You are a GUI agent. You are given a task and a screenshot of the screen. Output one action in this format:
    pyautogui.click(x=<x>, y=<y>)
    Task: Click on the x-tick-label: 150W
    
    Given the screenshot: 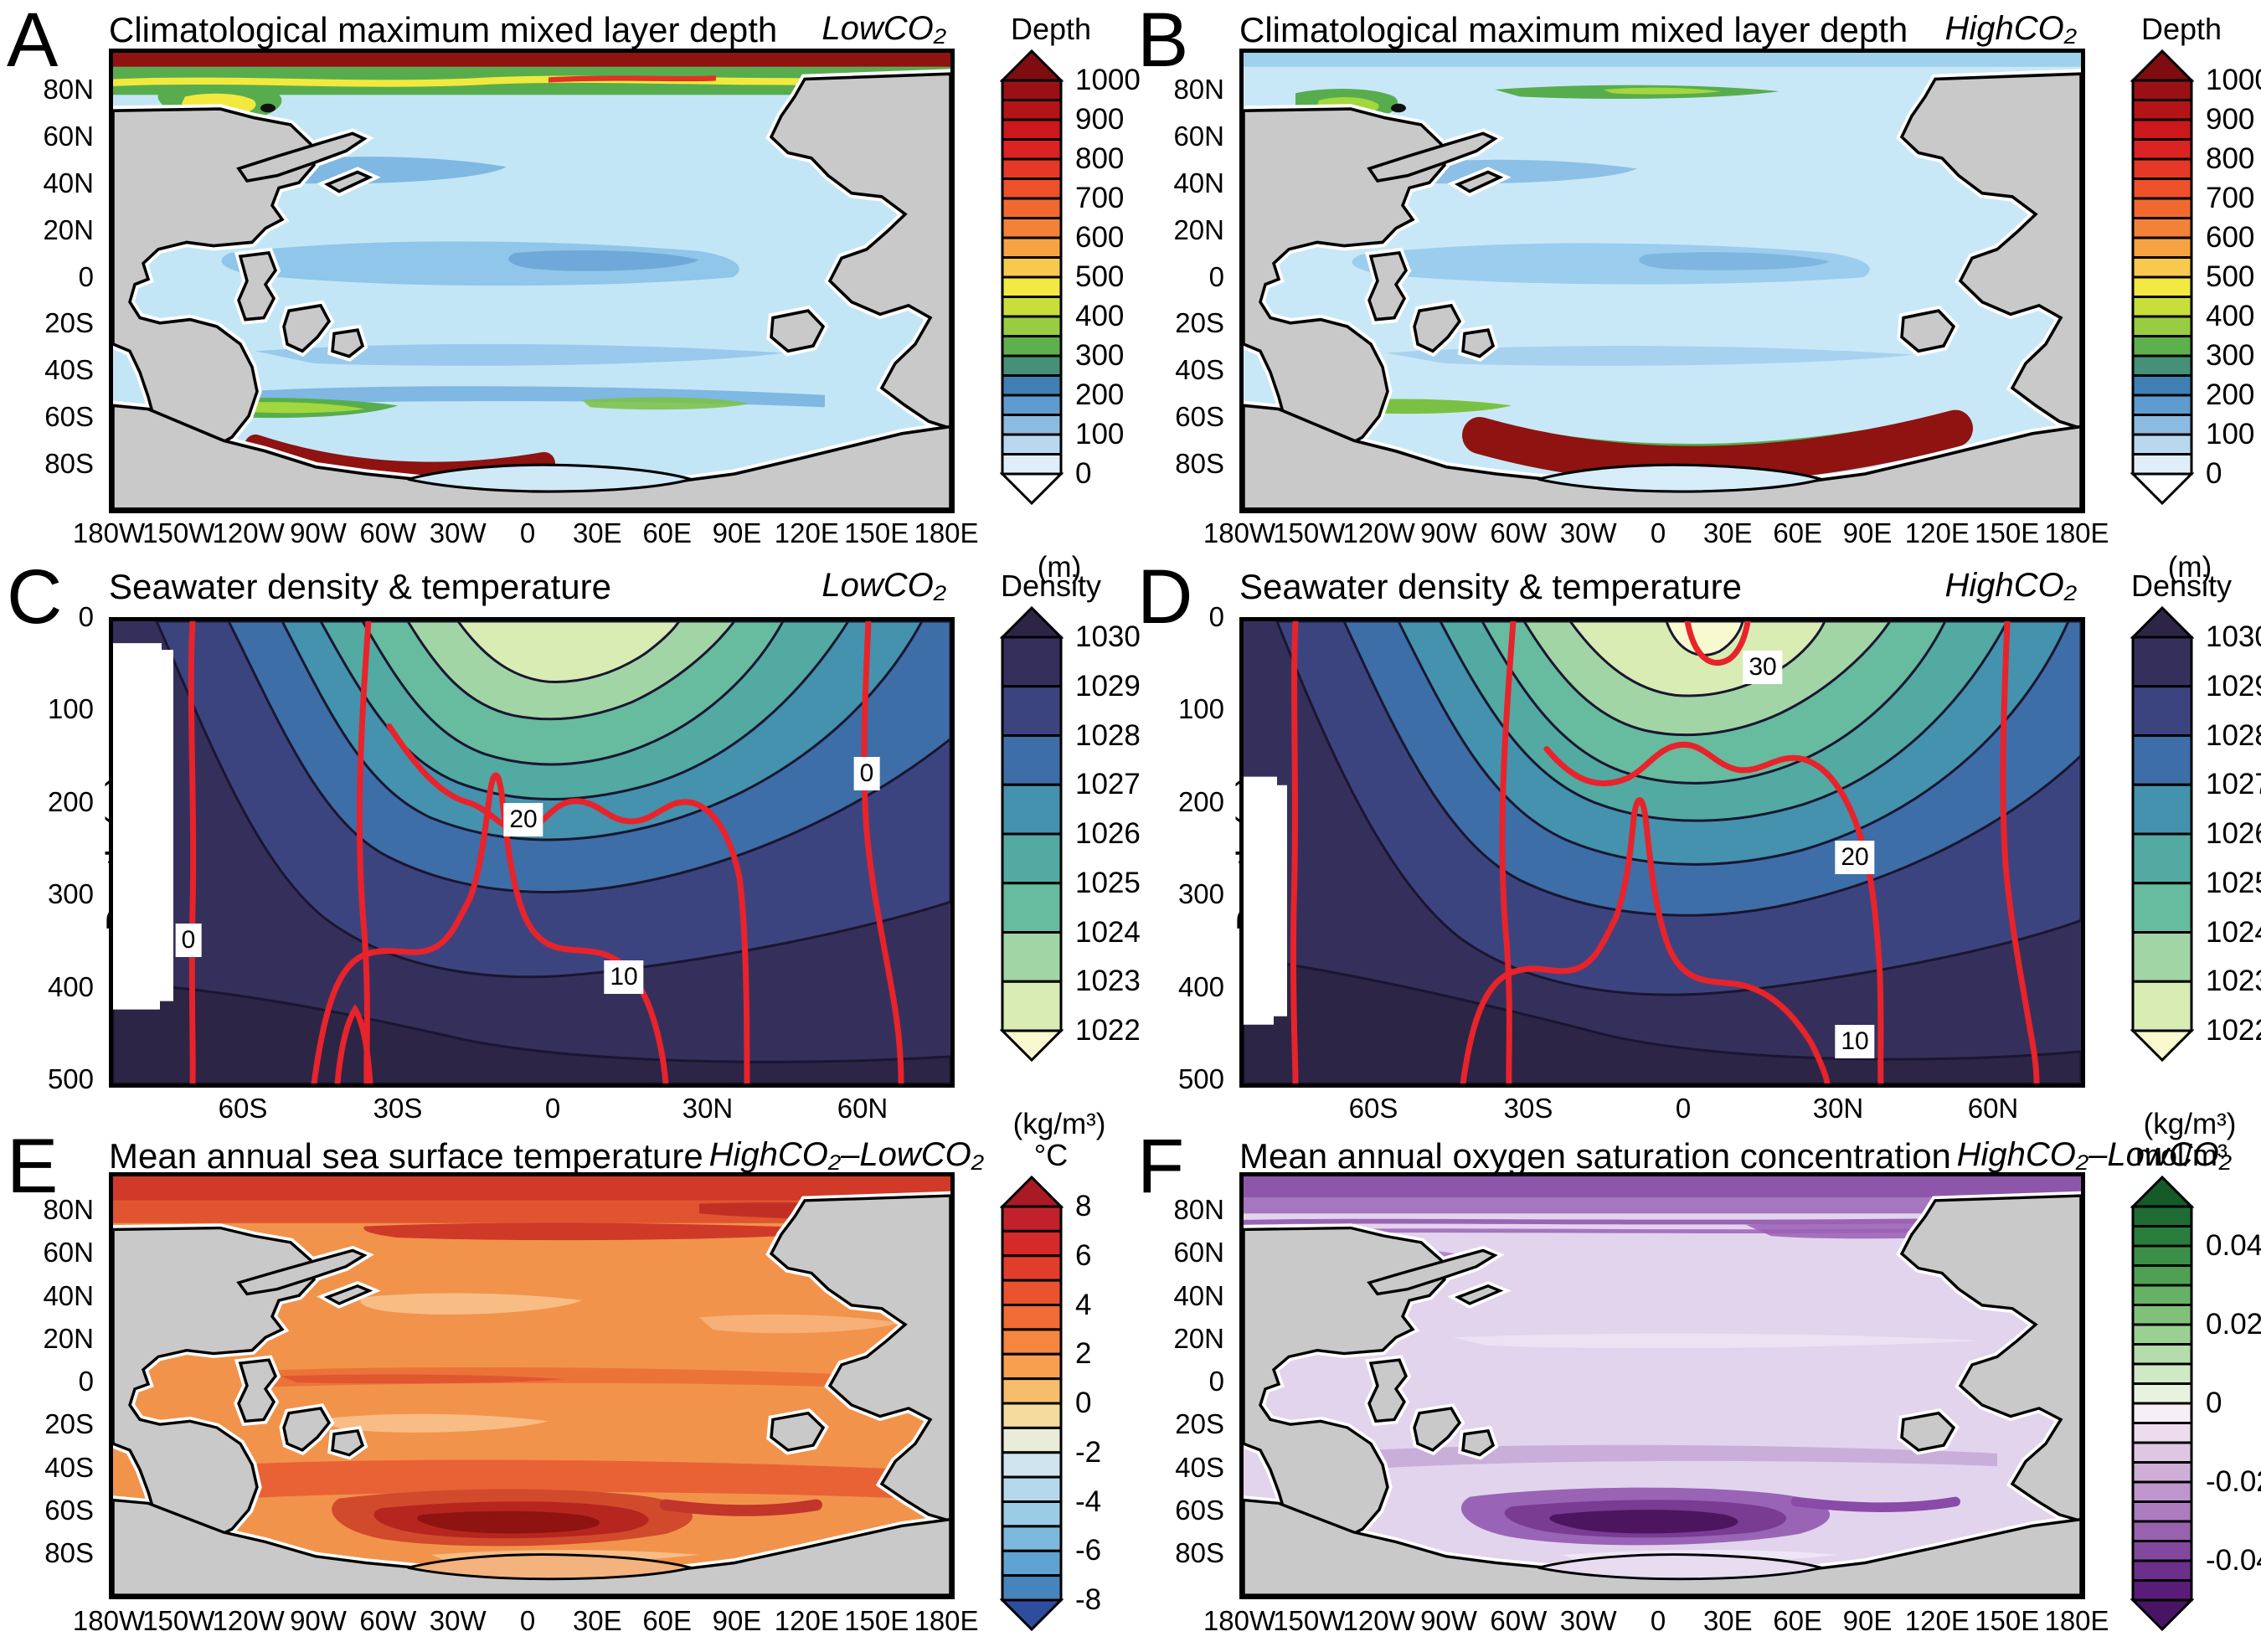 What is the action you would take?
    pyautogui.click(x=178, y=532)
    